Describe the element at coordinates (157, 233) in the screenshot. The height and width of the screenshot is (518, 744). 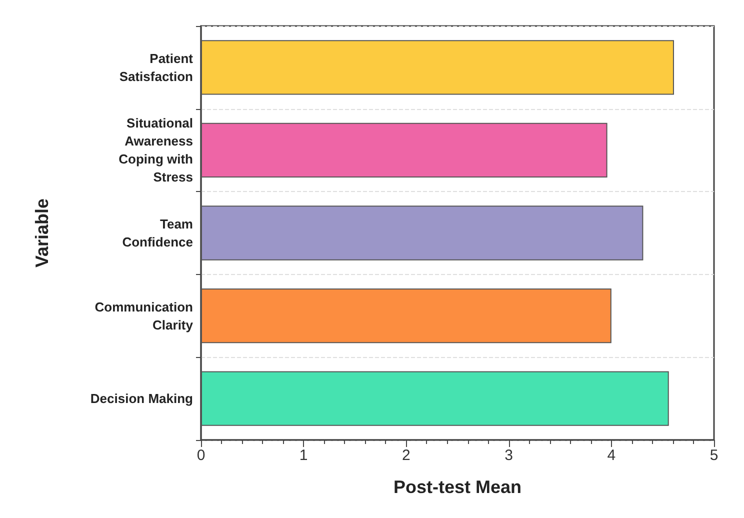
I see `y-tick-label: Team Confidence` at that location.